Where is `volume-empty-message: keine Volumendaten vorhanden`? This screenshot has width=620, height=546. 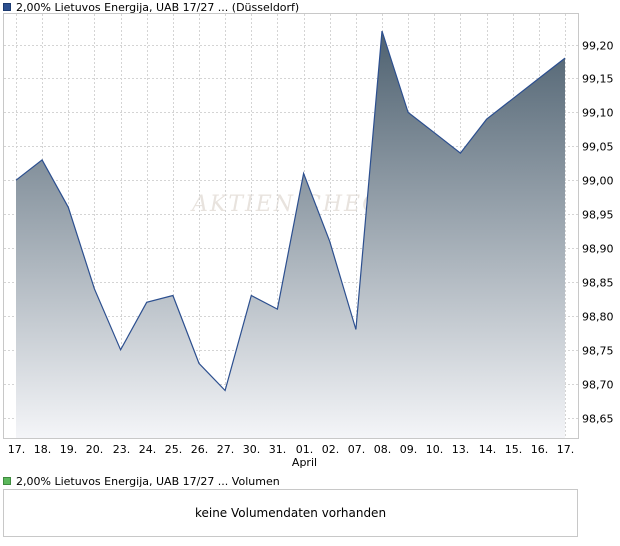 volume-empty-message: keine Volumendaten vorhanden is located at coordinates (290, 513).